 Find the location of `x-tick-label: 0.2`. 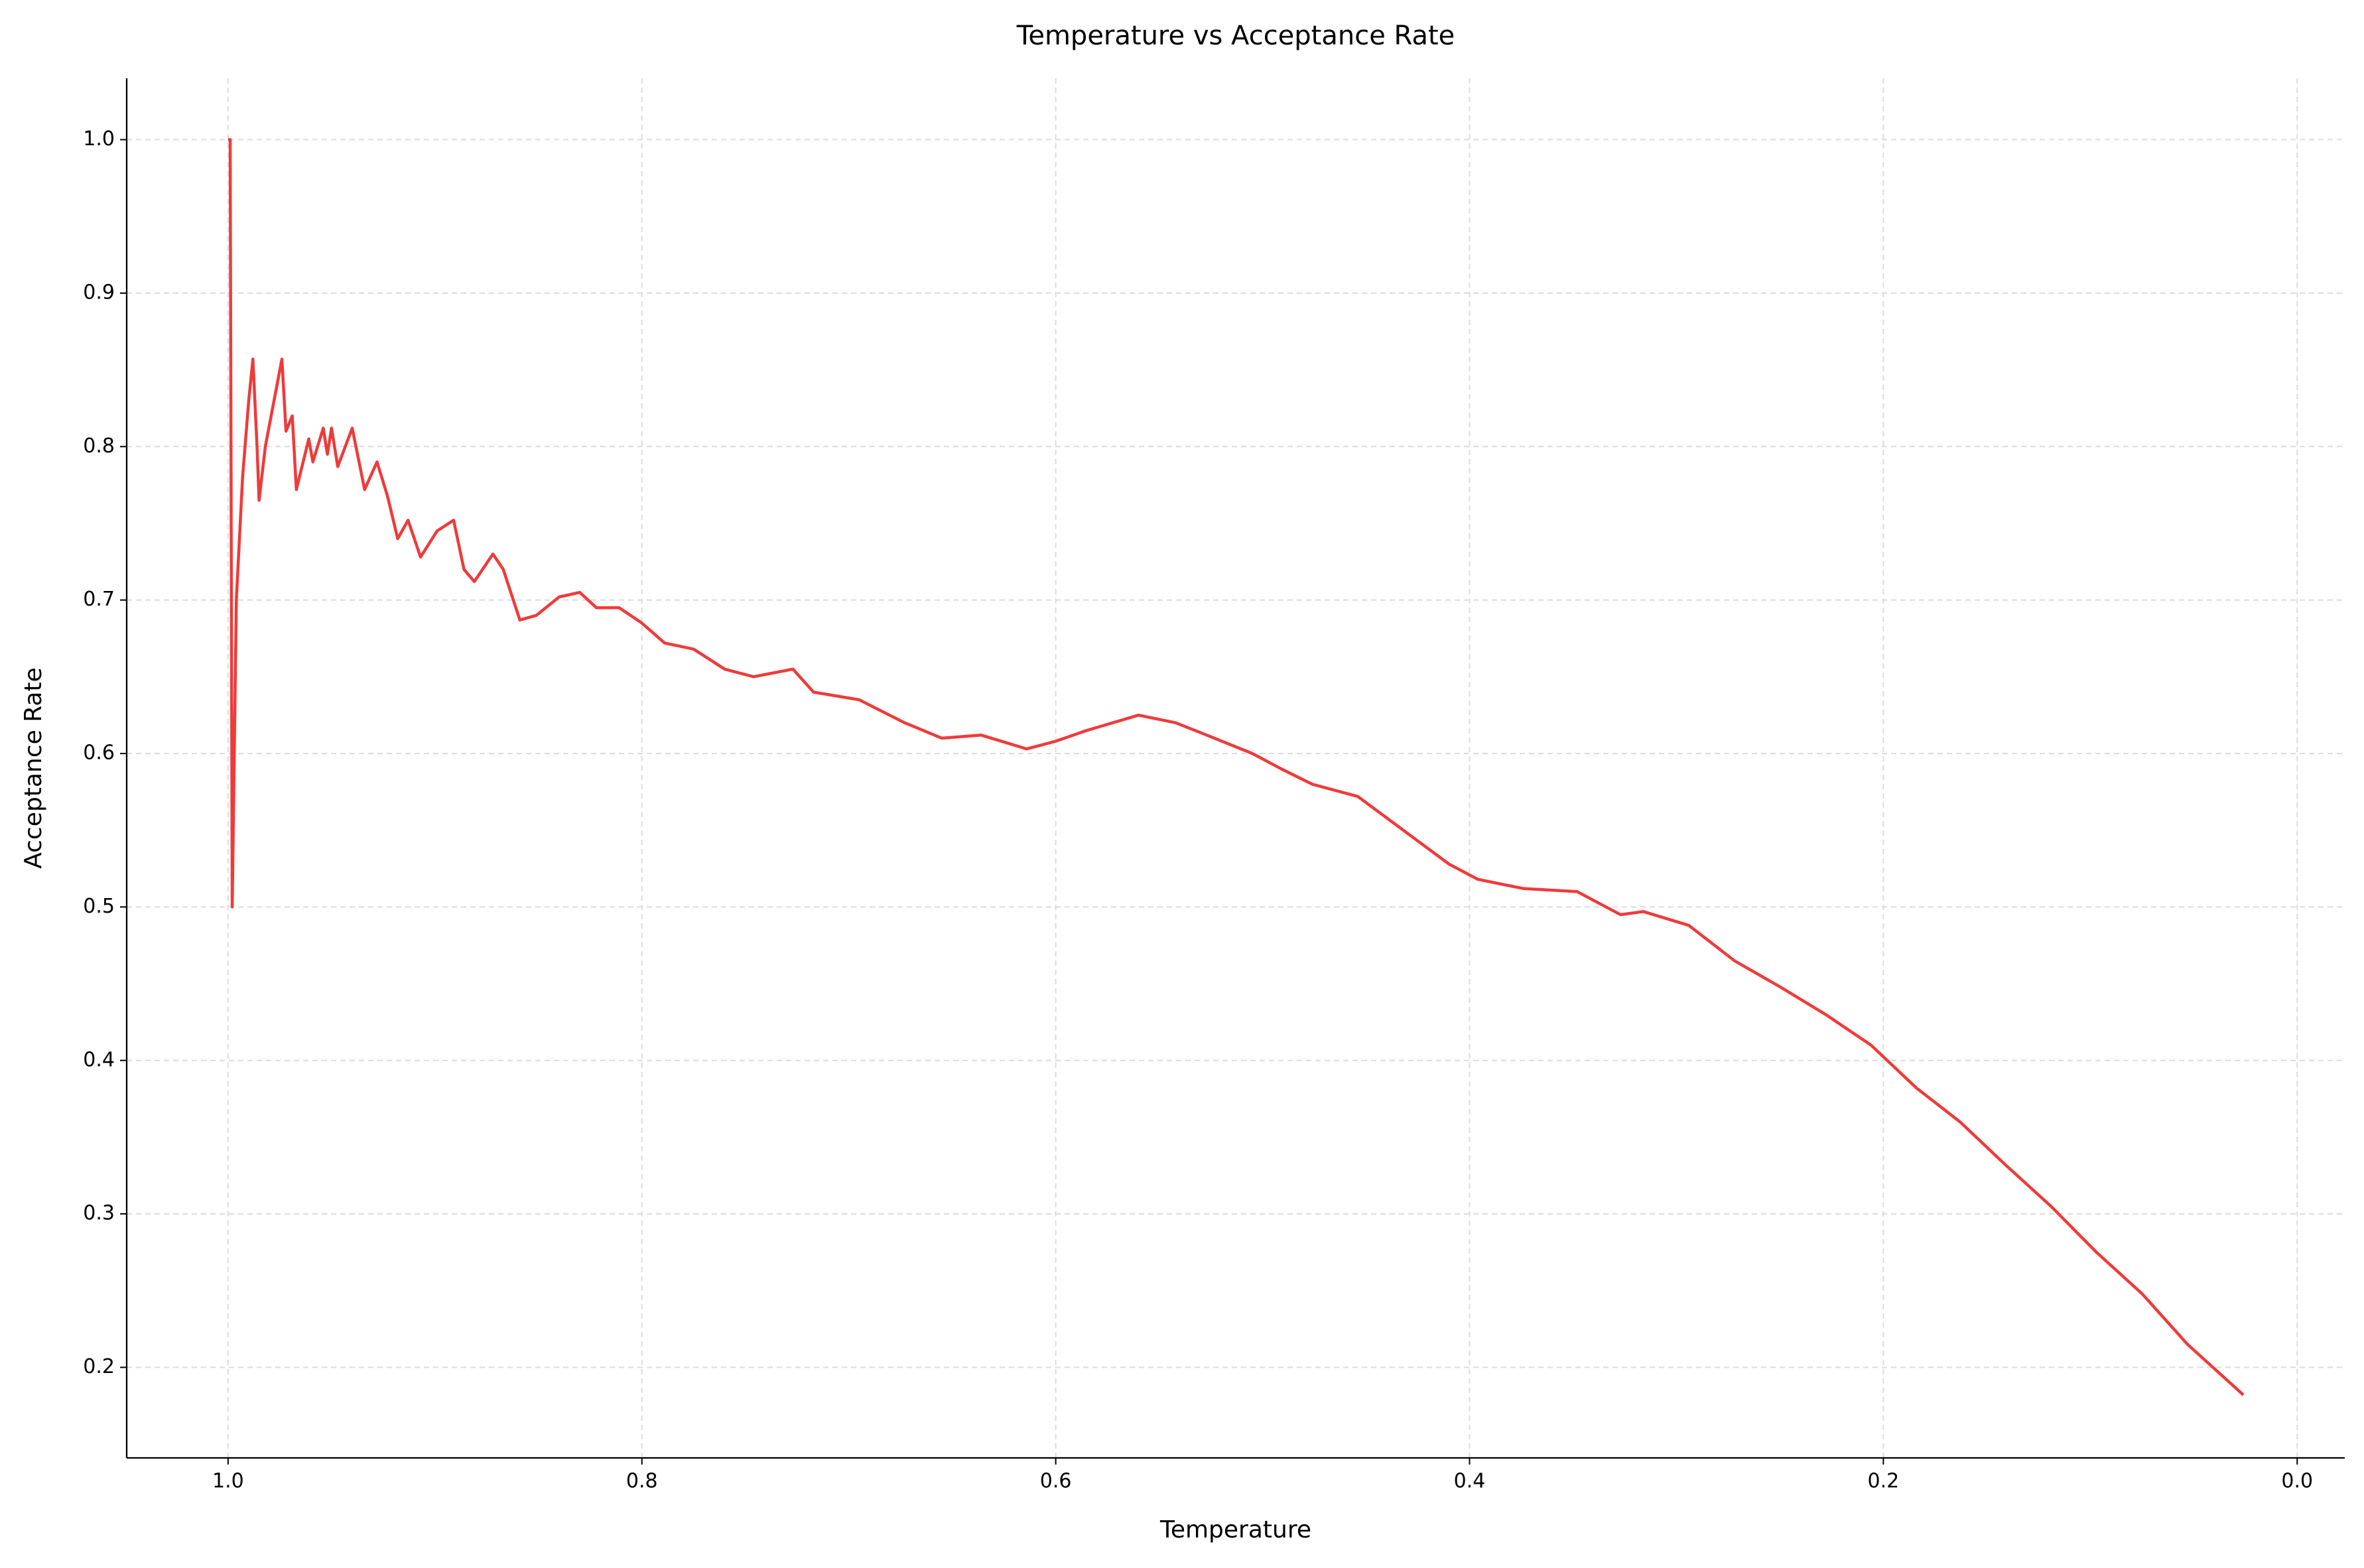

x-tick-label: 0.2 is located at coordinates (1884, 1482).